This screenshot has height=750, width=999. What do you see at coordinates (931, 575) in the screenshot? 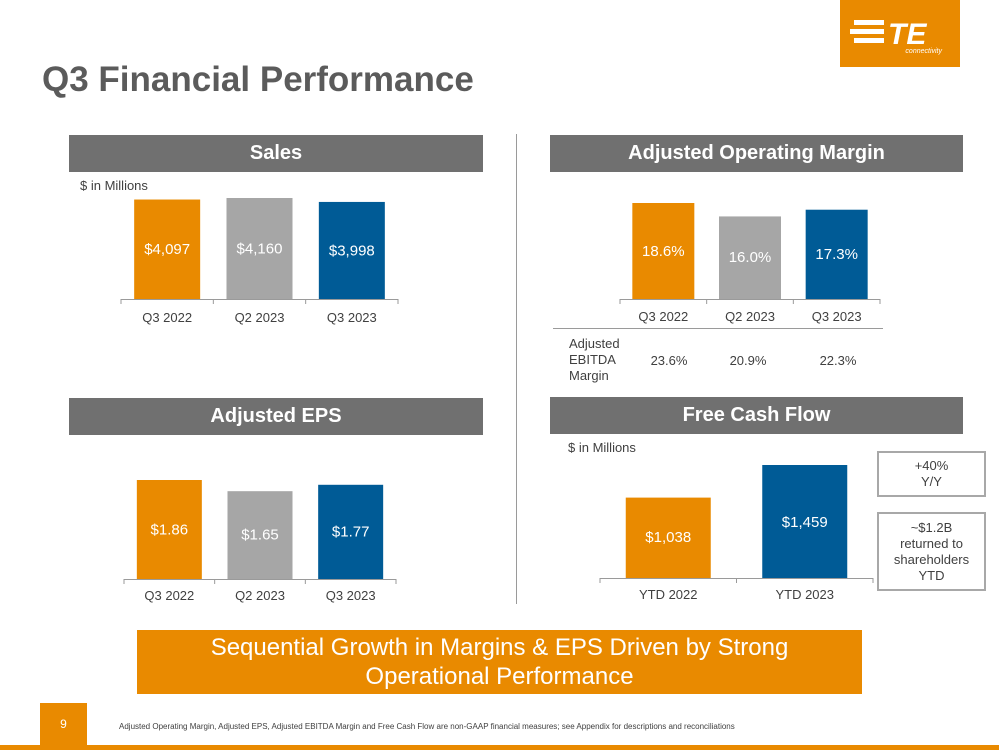
I see `shareholder-return-line-4: YTD` at bounding box center [931, 575].